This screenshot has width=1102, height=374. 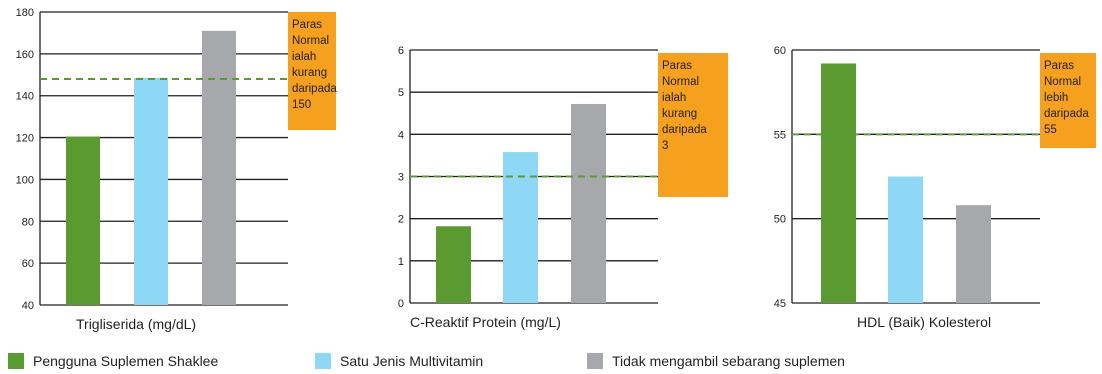 I want to click on annotation-line: 3, so click(x=665, y=146).